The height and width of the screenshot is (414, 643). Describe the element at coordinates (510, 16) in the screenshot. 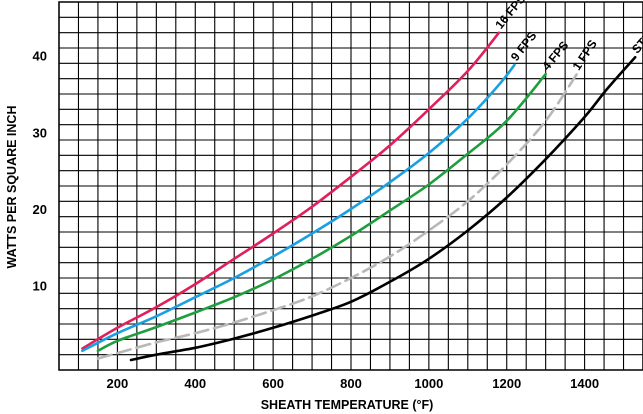

I see `series-label-16-fps: 16 FPS` at that location.